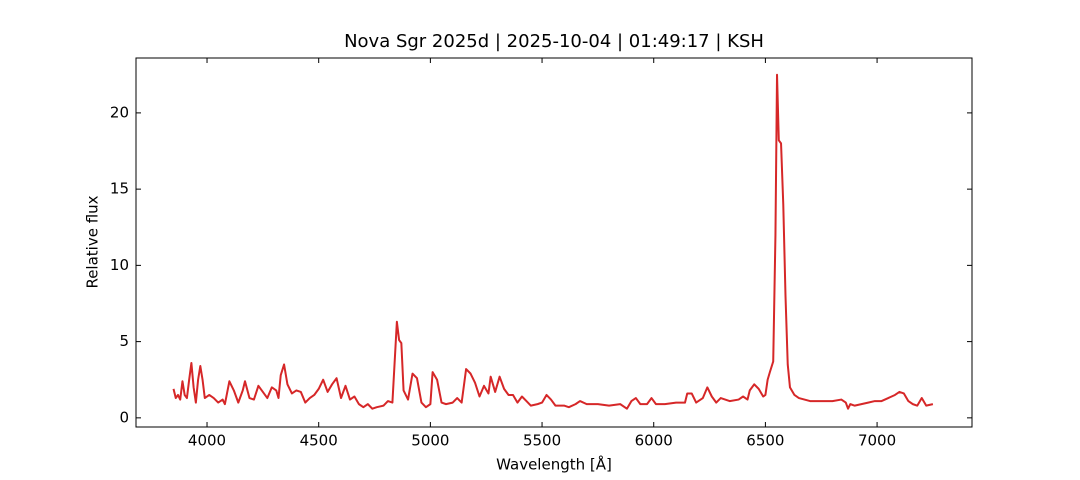 The height and width of the screenshot is (480, 1080). I want to click on y-tick-label: 0, so click(124, 417).